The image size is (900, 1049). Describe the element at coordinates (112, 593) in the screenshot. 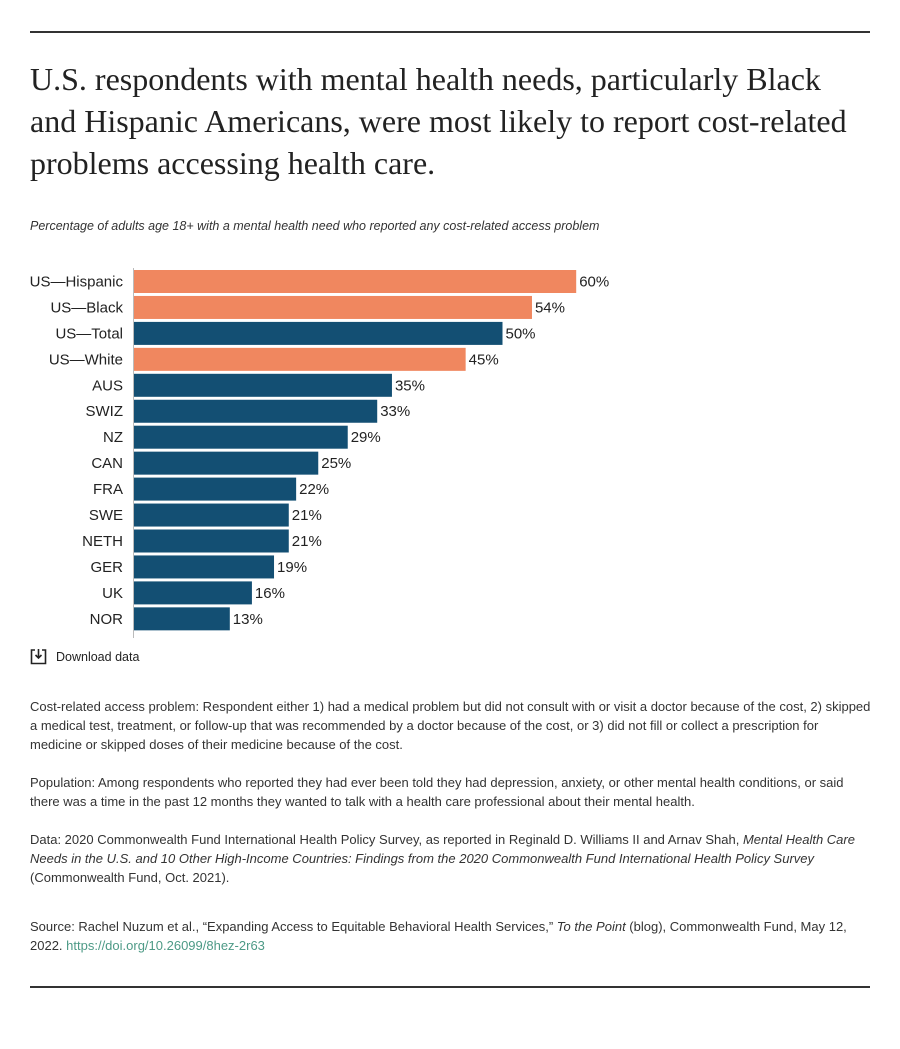

I see `category-label: UK` at that location.